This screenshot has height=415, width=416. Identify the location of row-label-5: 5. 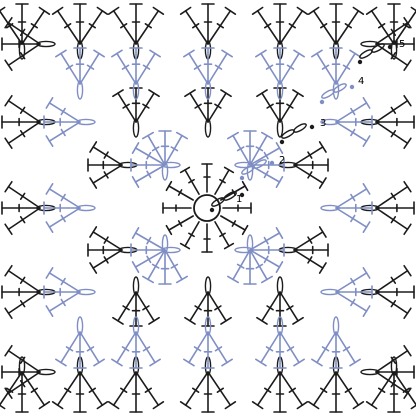
(402, 44).